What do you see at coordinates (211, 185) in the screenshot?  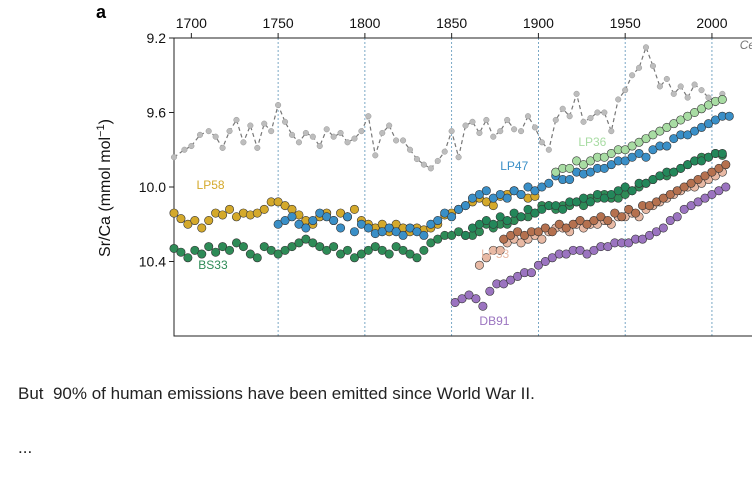 I see `series-label-lp58: LP58` at bounding box center [211, 185].